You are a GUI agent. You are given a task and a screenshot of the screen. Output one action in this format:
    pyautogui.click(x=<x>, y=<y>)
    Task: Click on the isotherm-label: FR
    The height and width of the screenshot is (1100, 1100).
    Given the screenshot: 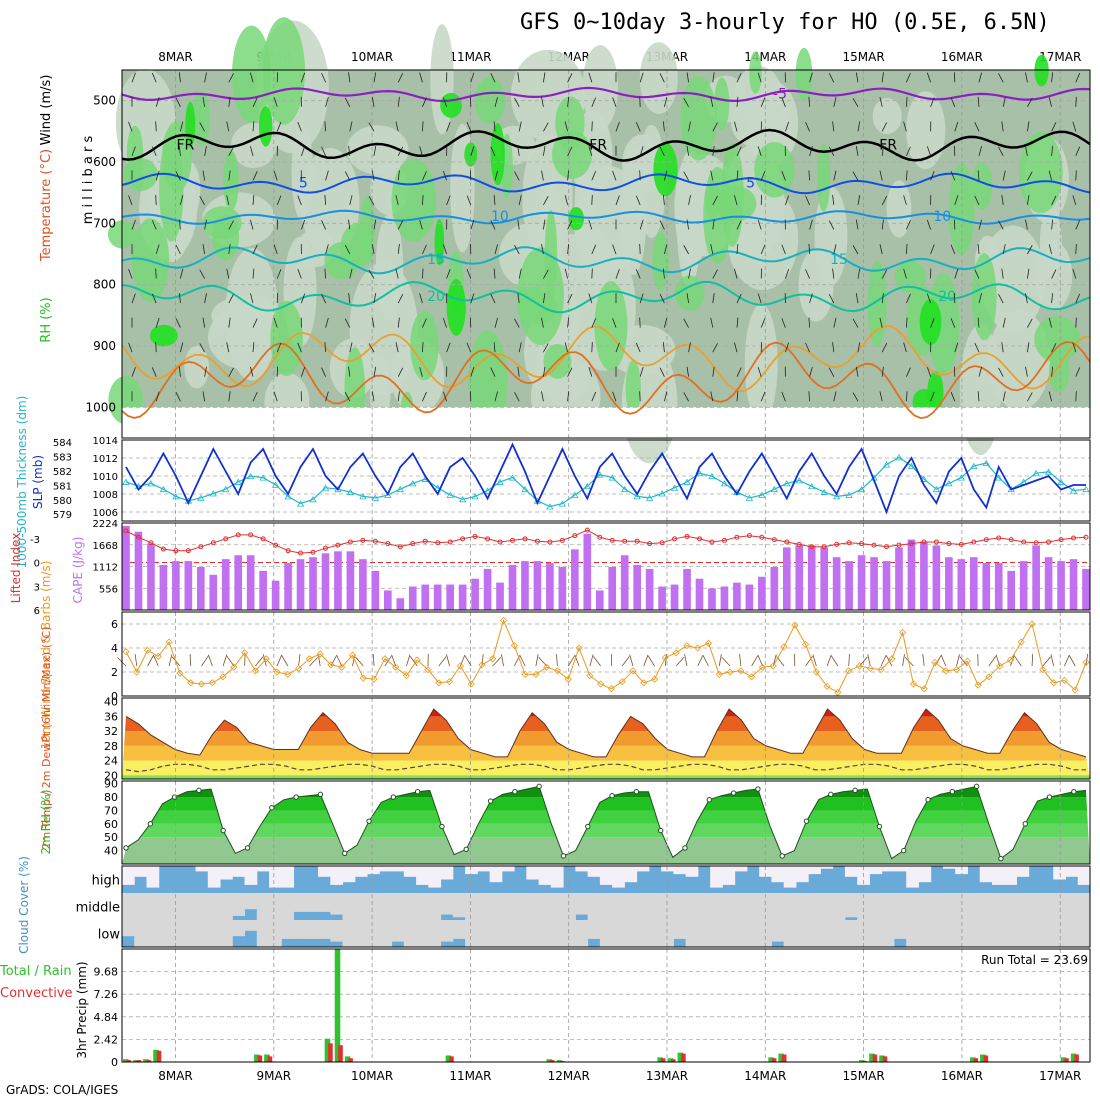 What is the action you would take?
    pyautogui.click(x=888, y=145)
    